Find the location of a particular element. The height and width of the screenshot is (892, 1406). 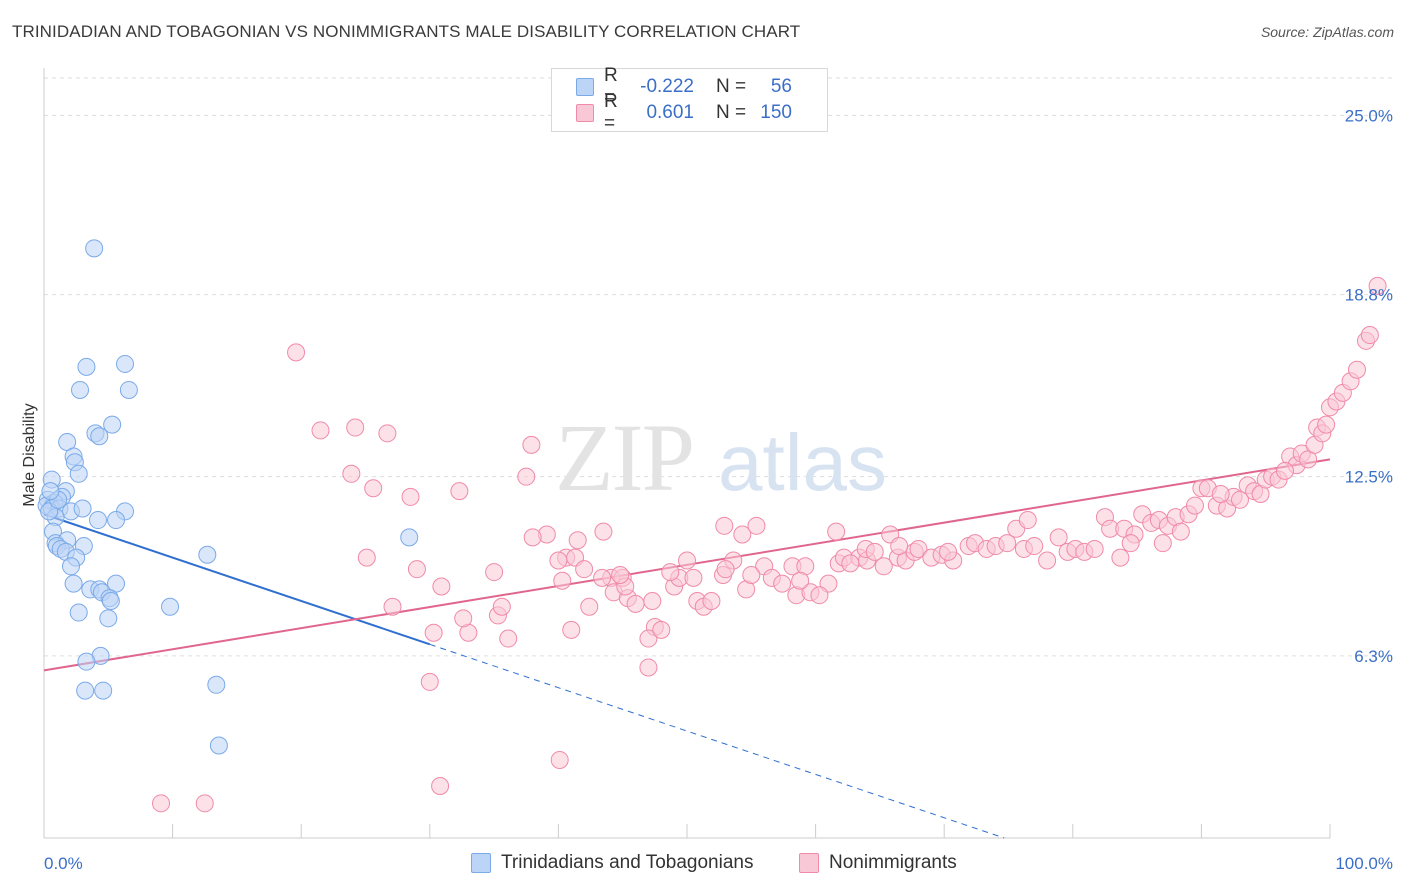

trend-line-trinidadian-extension is located at coordinates (717, 741).